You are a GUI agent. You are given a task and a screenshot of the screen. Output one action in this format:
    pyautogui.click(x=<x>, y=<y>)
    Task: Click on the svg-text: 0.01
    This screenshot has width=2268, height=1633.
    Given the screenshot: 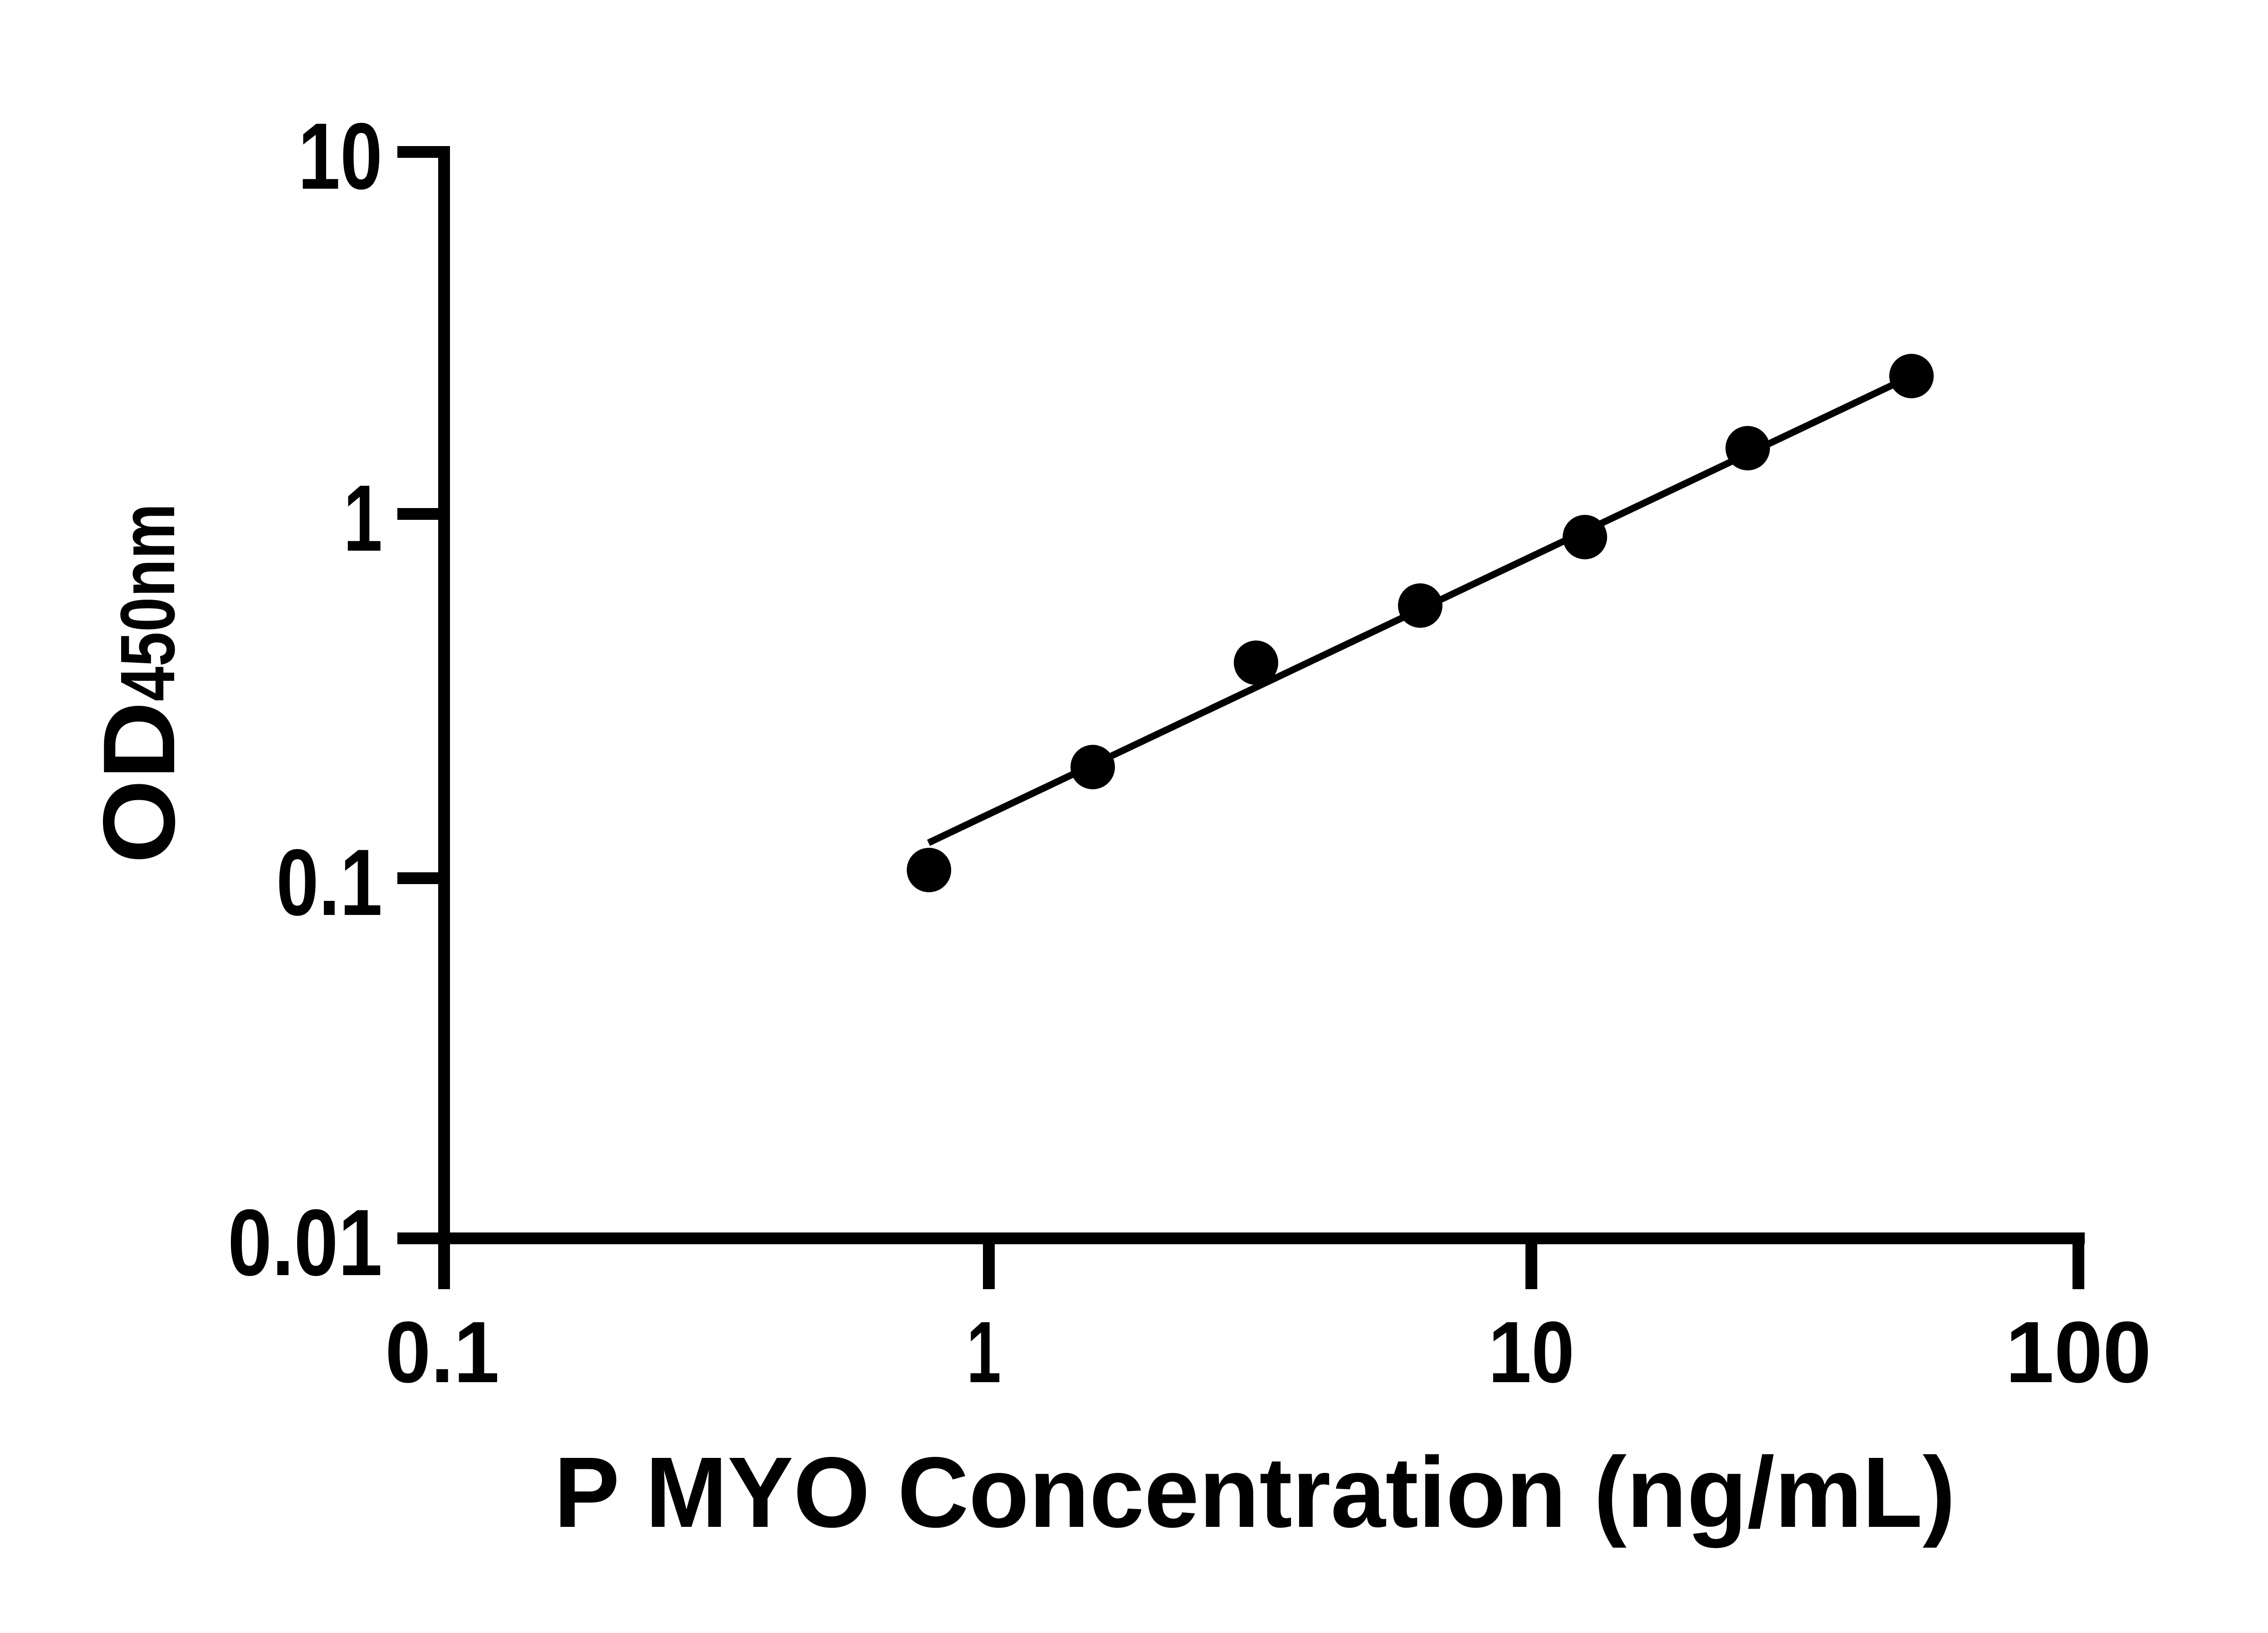 What is the action you would take?
    pyautogui.click(x=305, y=1243)
    